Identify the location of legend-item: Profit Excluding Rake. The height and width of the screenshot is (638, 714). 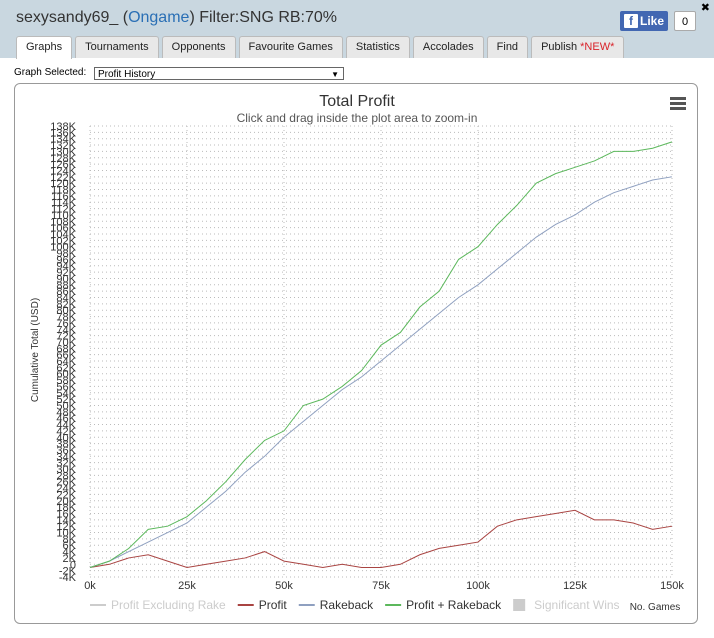
(158, 605).